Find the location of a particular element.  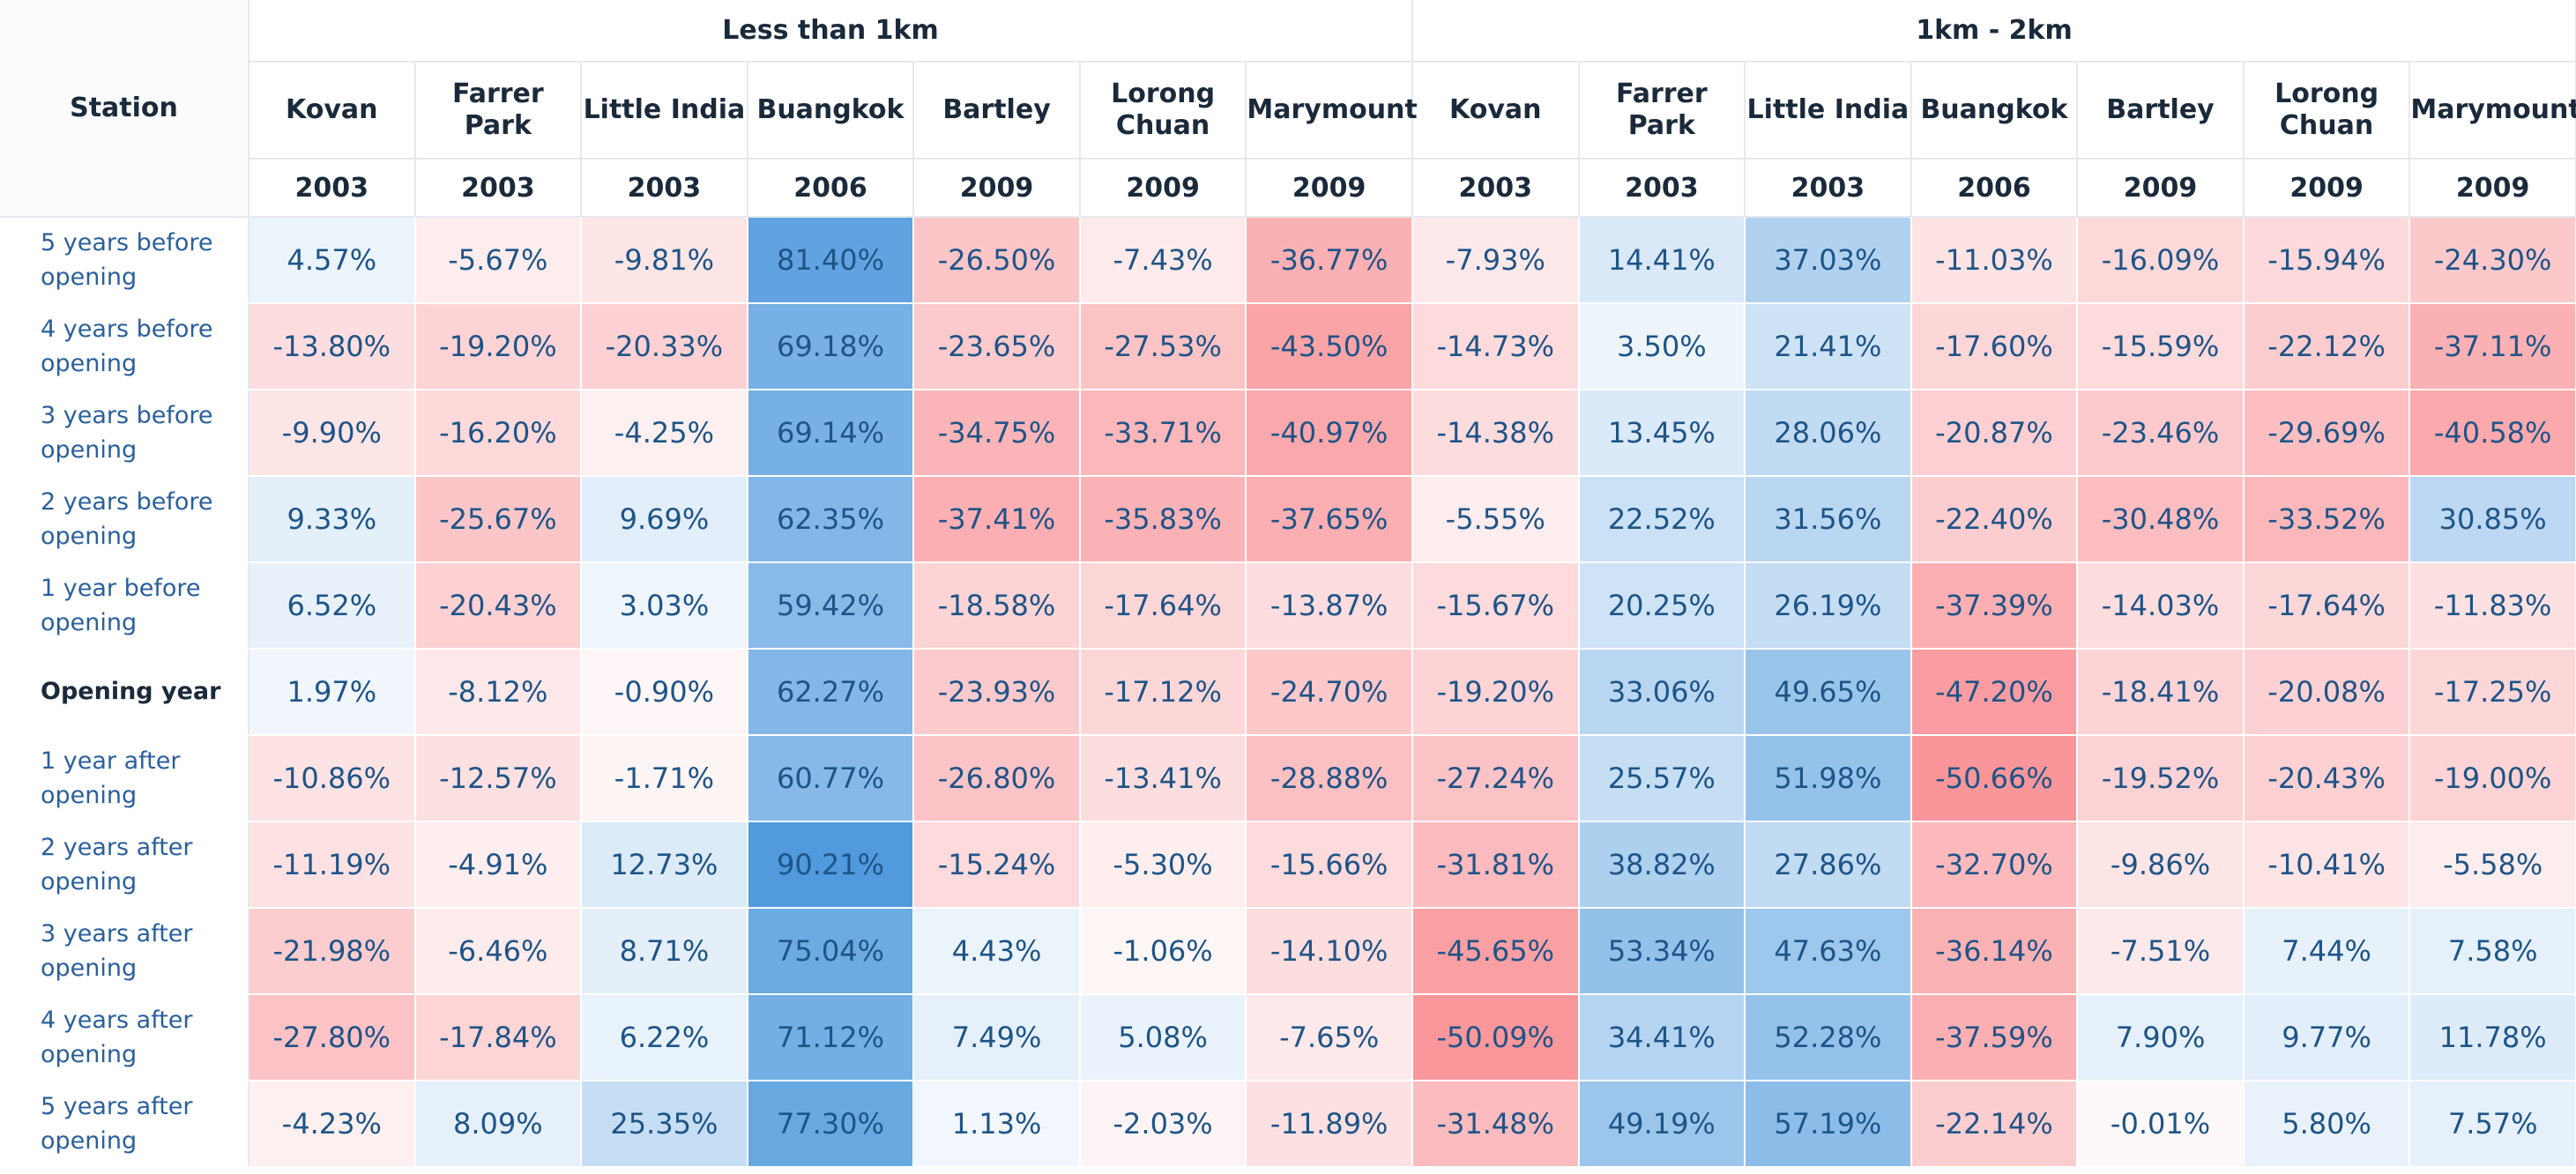

heat-cell-r9-c2: 6.22% is located at coordinates (664, 1037).